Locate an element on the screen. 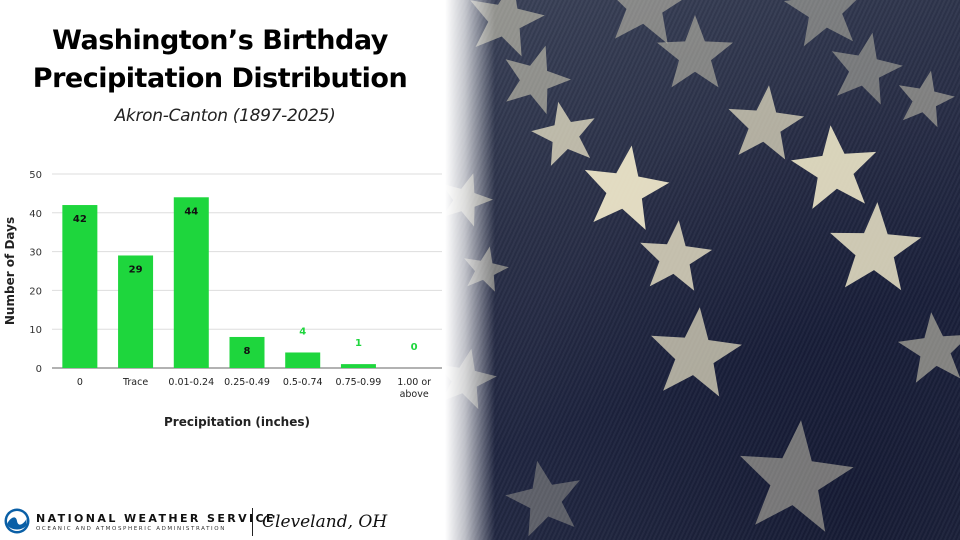 This screenshot has width=960, height=540. data-label-0: 42 is located at coordinates (80, 219).